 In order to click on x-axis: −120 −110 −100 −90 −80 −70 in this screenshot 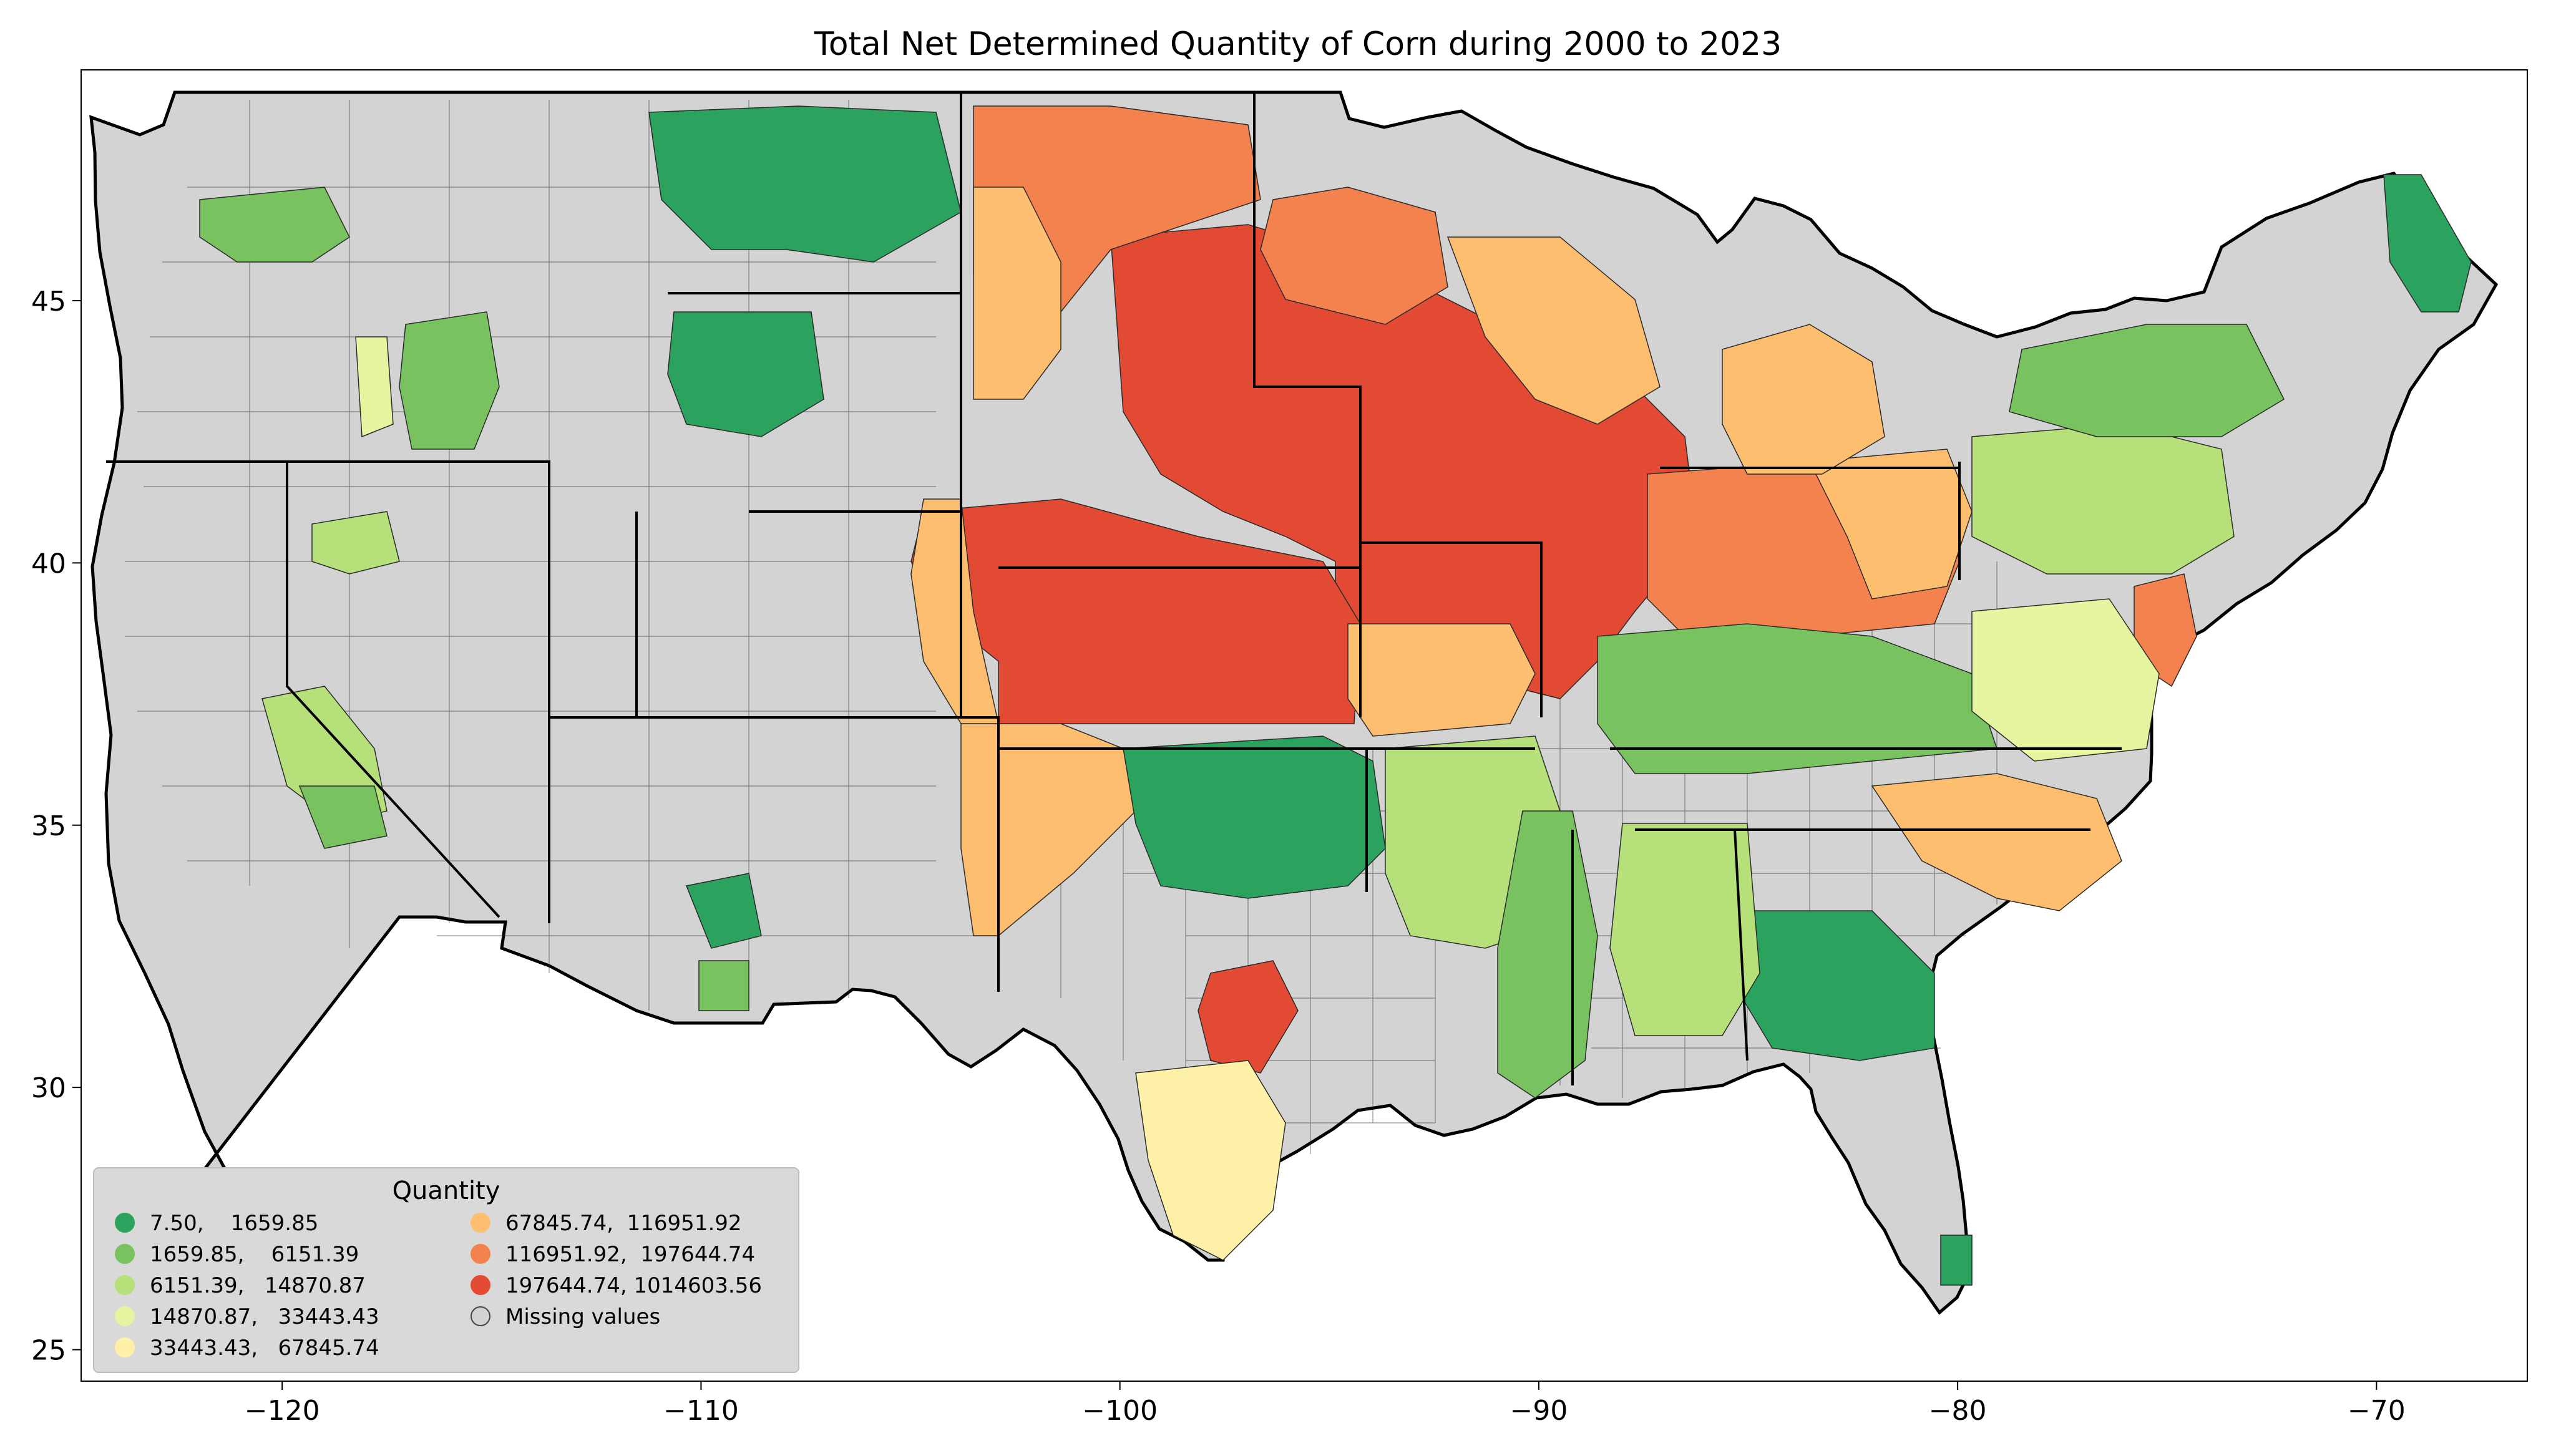, I will do `click(1325, 1404)`.